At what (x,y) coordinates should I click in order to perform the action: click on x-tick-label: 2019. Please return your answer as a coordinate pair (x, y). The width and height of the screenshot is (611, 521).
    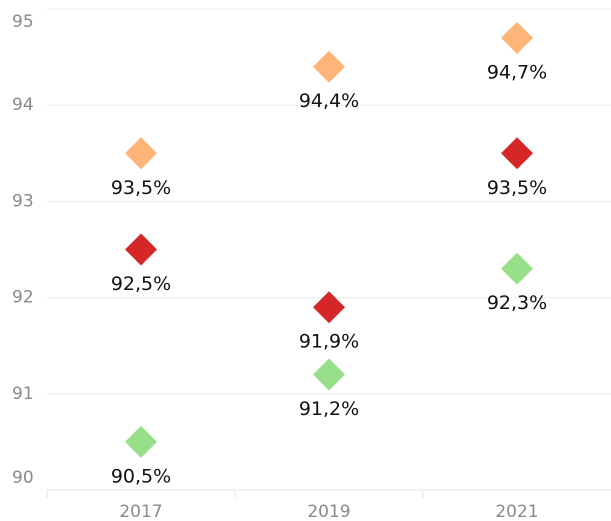
    Looking at the image, I should click on (328, 511).